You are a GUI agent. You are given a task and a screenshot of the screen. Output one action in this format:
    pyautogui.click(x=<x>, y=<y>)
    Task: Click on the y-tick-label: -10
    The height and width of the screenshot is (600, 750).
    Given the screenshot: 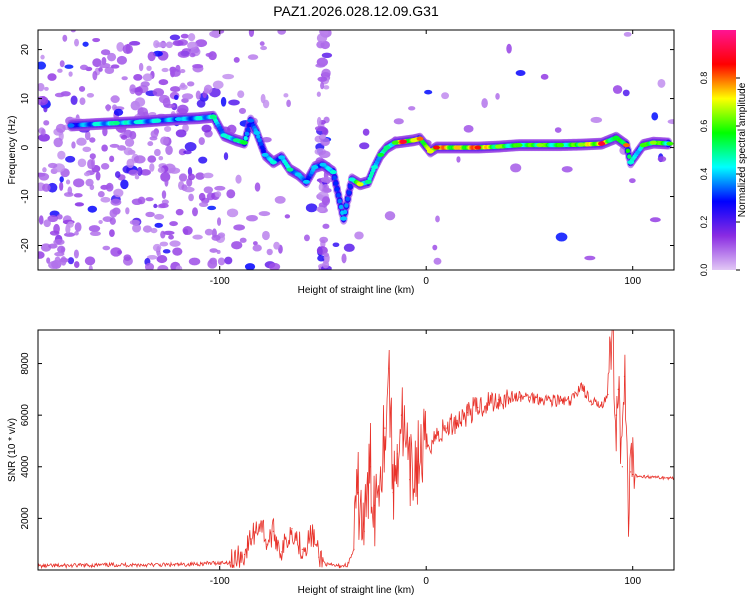 What is the action you would take?
    pyautogui.click(x=25, y=196)
    